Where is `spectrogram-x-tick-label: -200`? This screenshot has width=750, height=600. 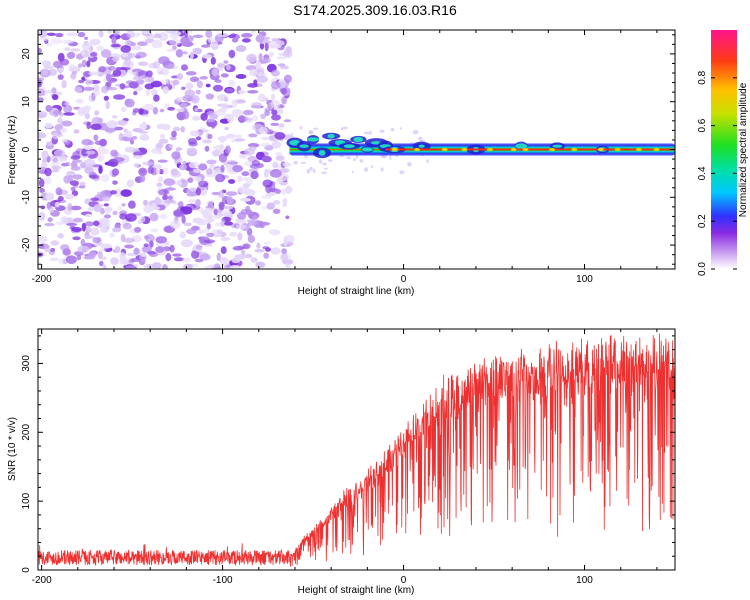 spectrogram-x-tick-label: -200 is located at coordinates (42, 279).